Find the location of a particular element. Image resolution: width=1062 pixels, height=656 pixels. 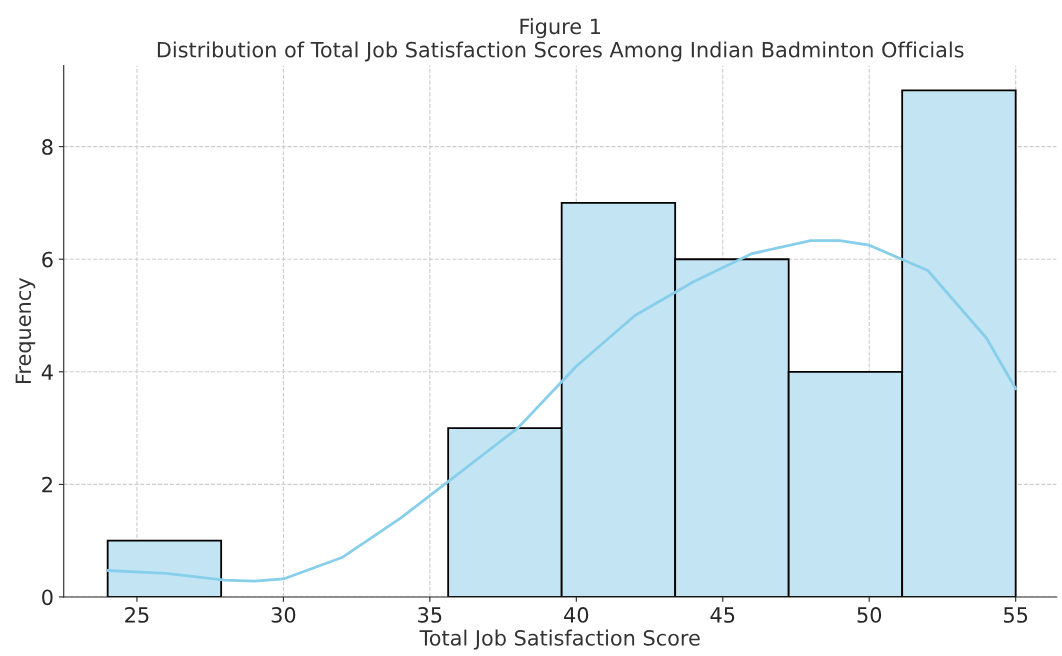

y-tick-label: 8 is located at coordinates (47, 147).